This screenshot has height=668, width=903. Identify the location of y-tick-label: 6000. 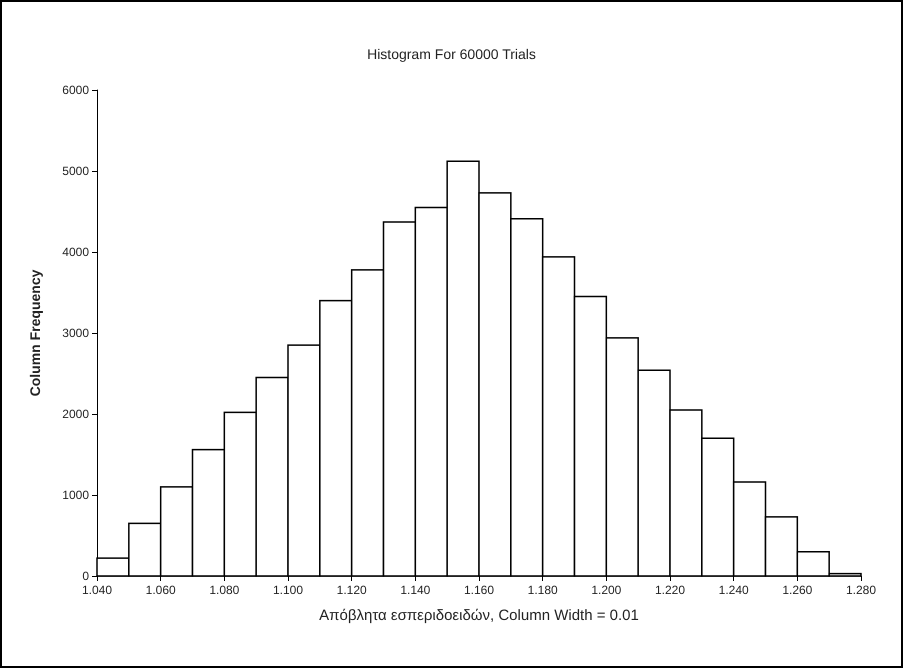
(76, 90).